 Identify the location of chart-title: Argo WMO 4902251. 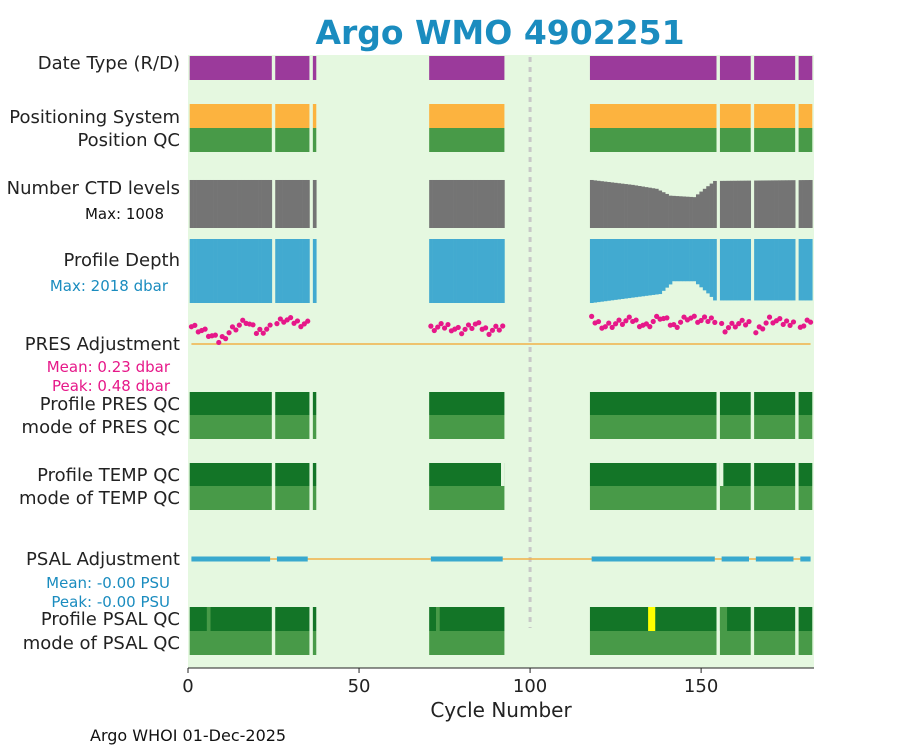
(499, 32).